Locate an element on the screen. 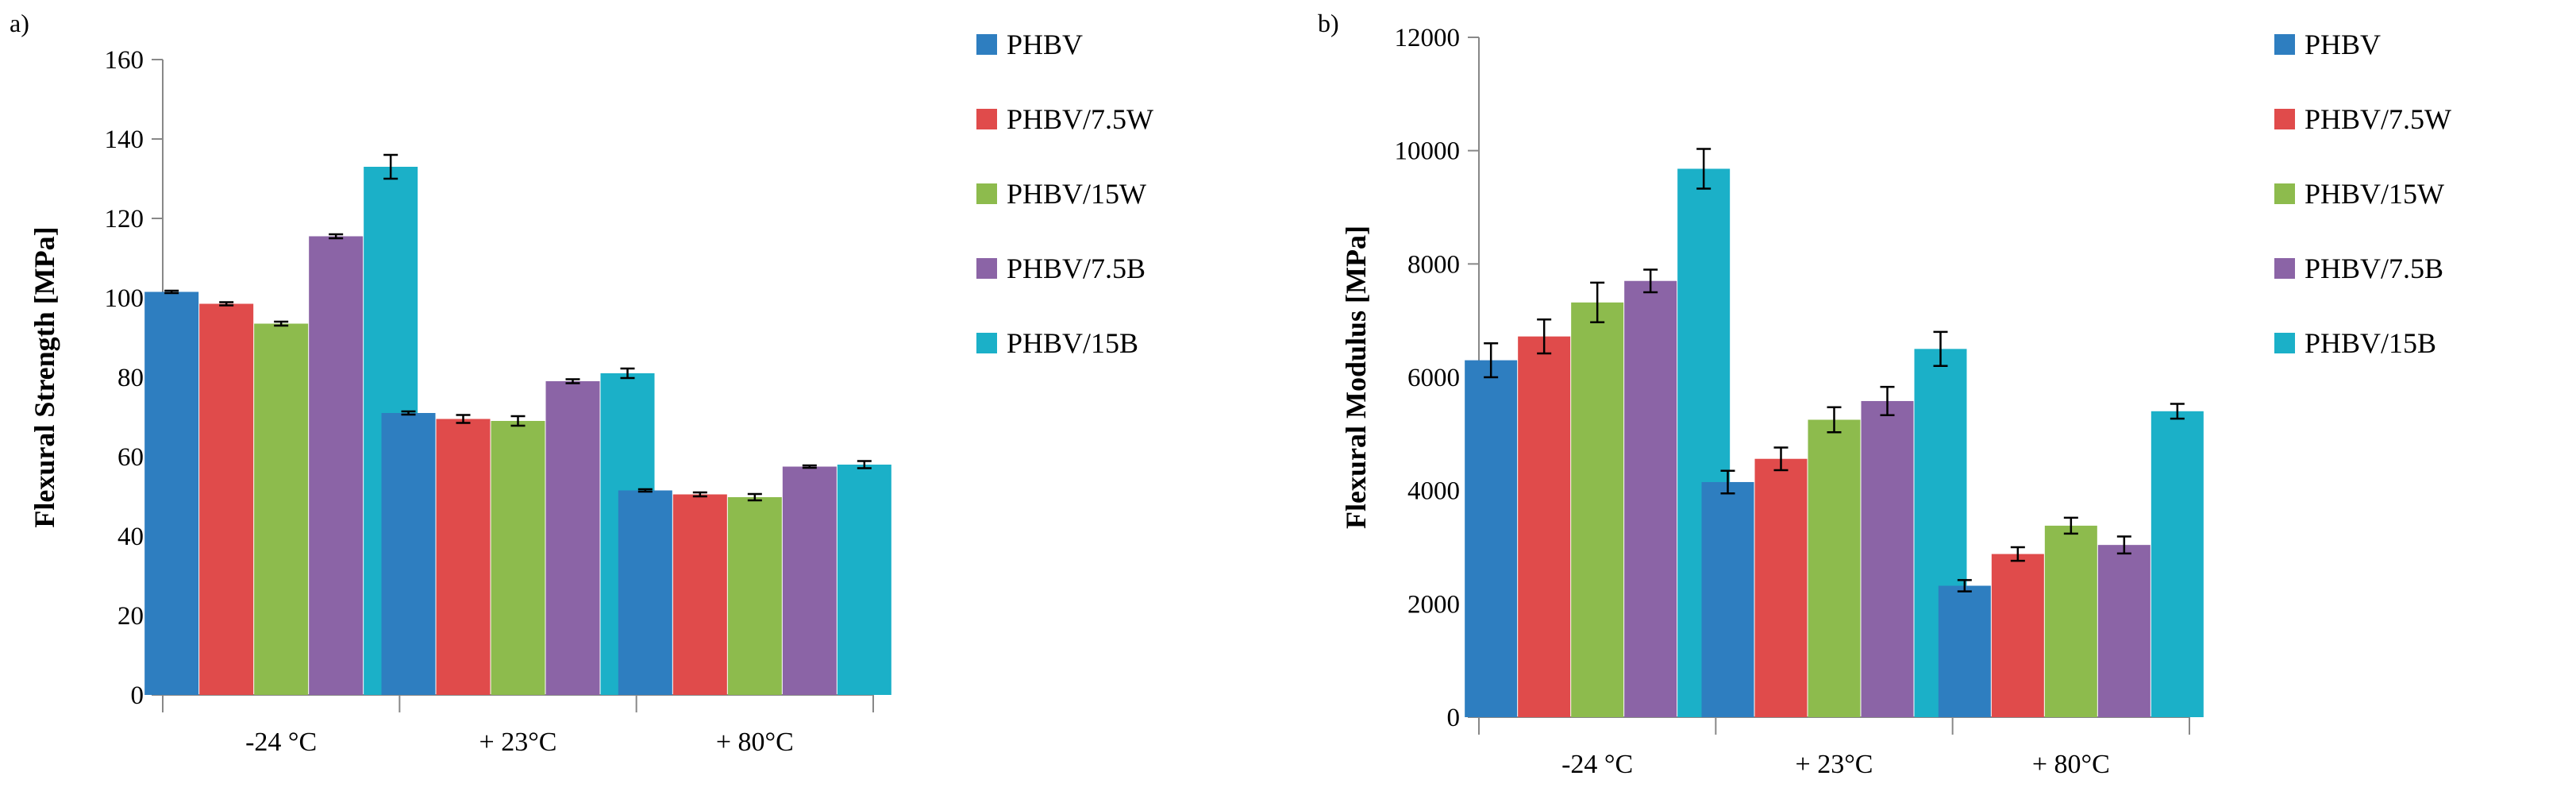 The height and width of the screenshot is (795, 2576). panel-label: b) is located at coordinates (1328, 23).